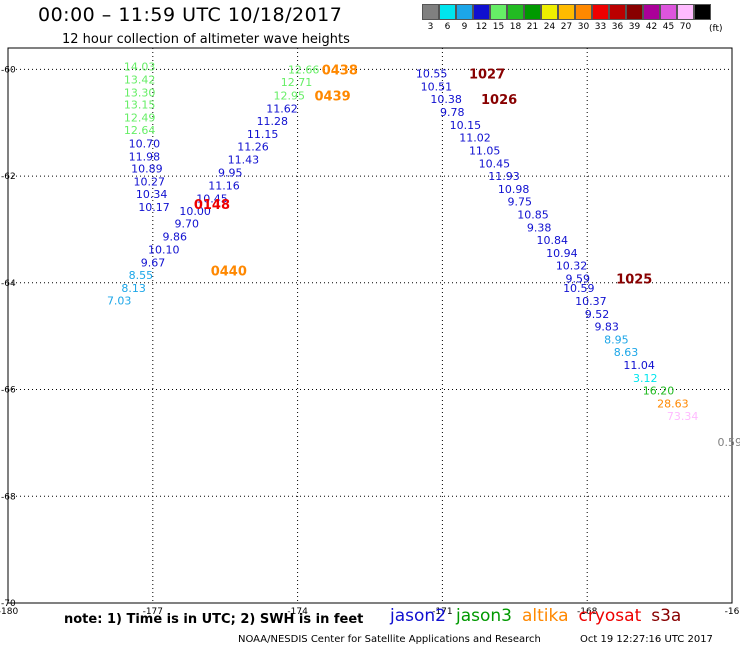 This screenshot has width=740, height=650. Describe the element at coordinates (668, 18) in the screenshot. I see `colorbar-bin: 45` at that location.